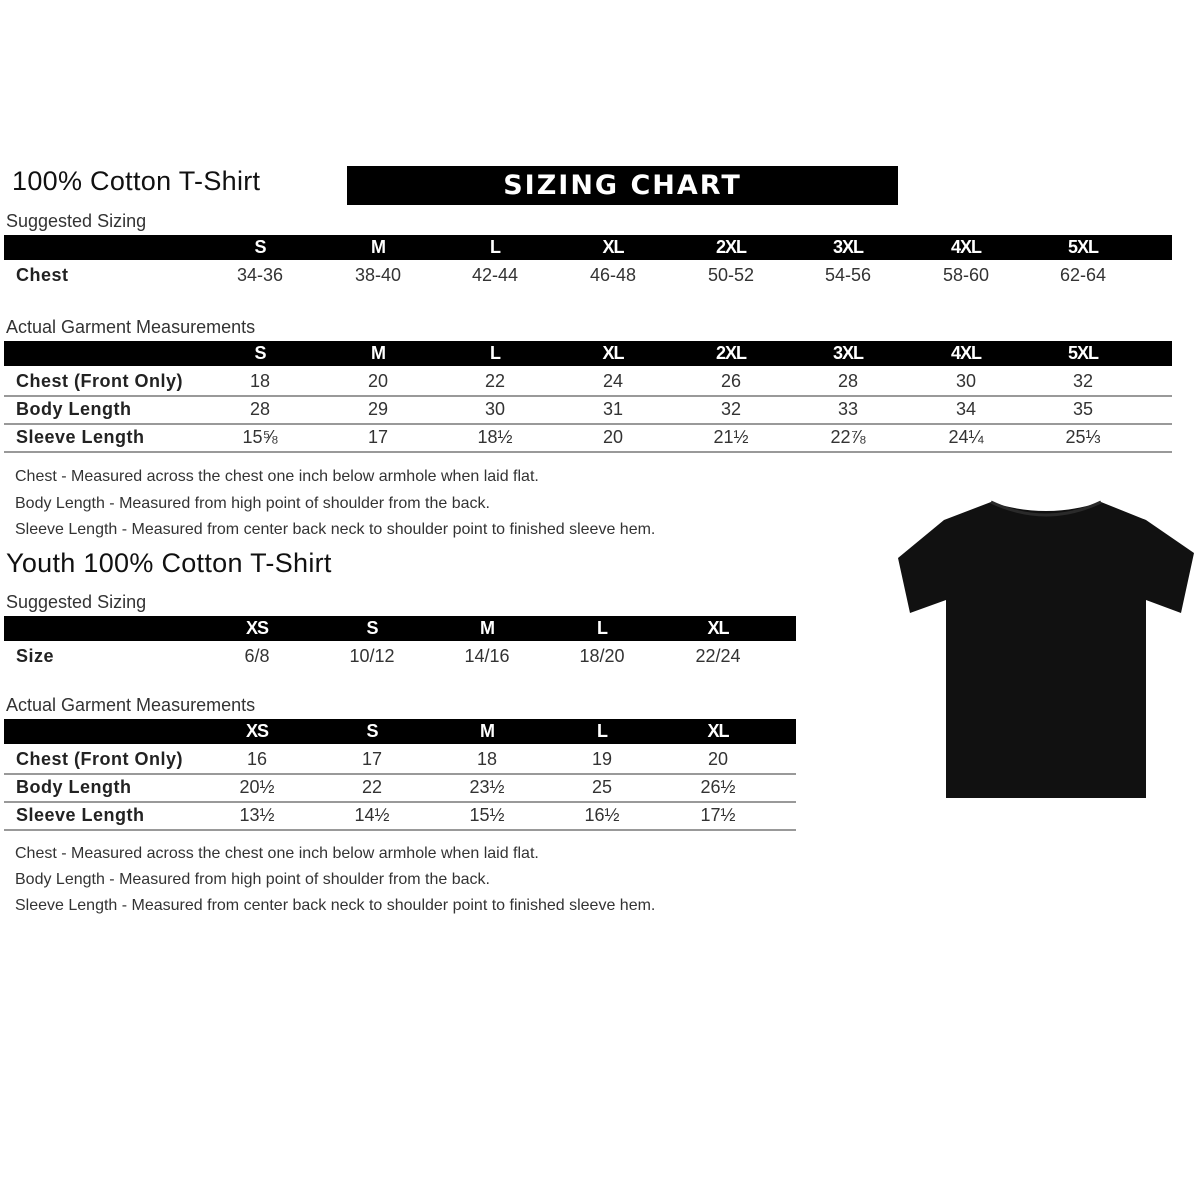  What do you see at coordinates (400, 656) in the screenshot?
I see `table-row: Size 6/8 10/12 14/16 18/20 22/24` at bounding box center [400, 656].